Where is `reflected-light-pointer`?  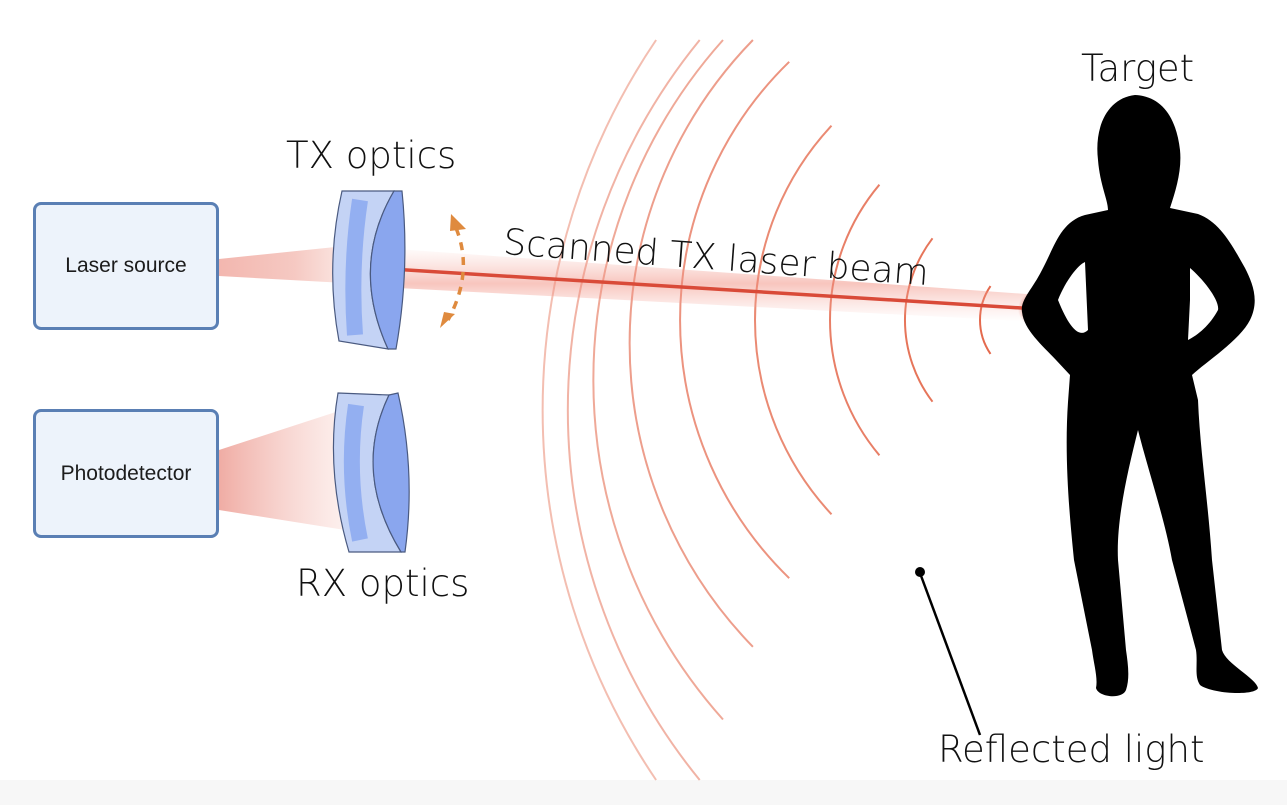
reflected-light-pointer is located at coordinates (950, 654).